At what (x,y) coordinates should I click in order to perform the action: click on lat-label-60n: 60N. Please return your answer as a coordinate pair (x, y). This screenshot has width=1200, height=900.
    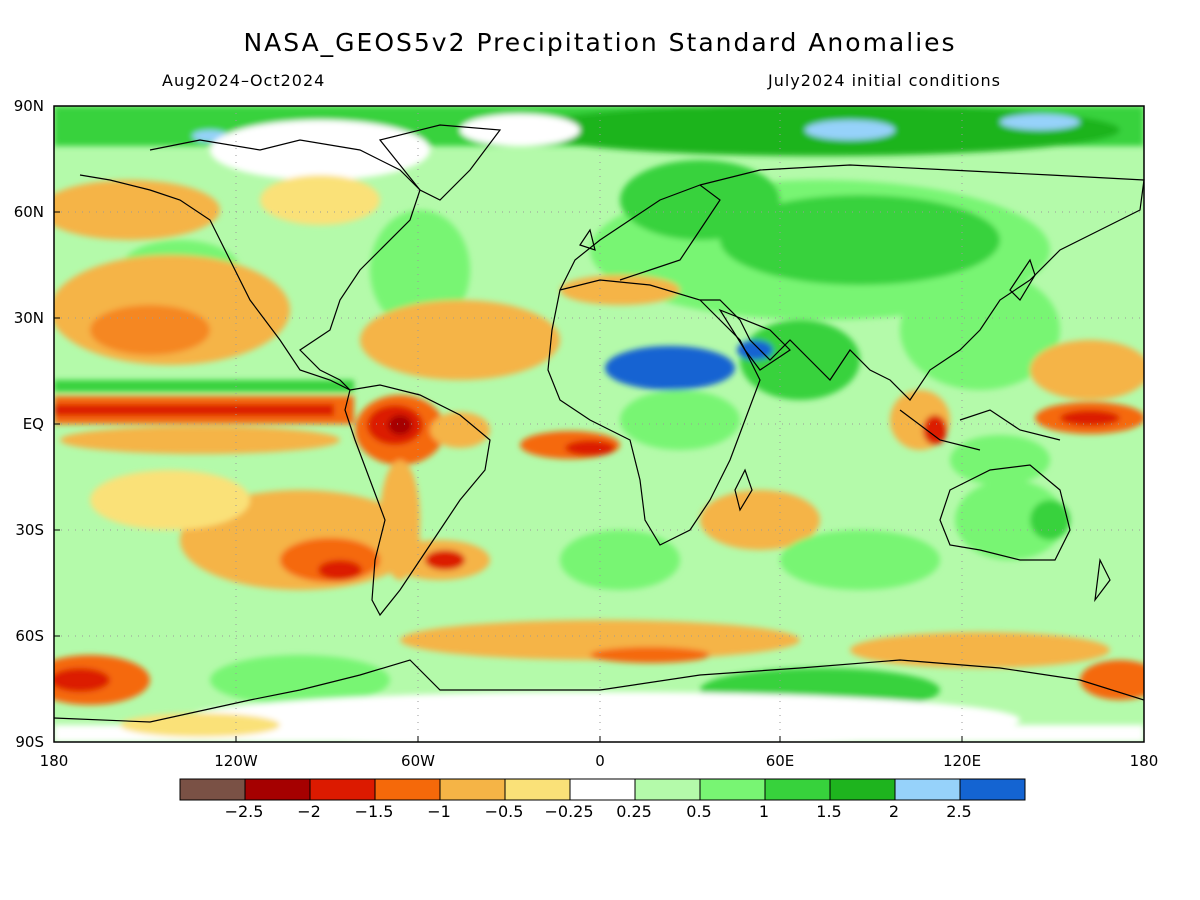
    Looking at the image, I should click on (28, 212).